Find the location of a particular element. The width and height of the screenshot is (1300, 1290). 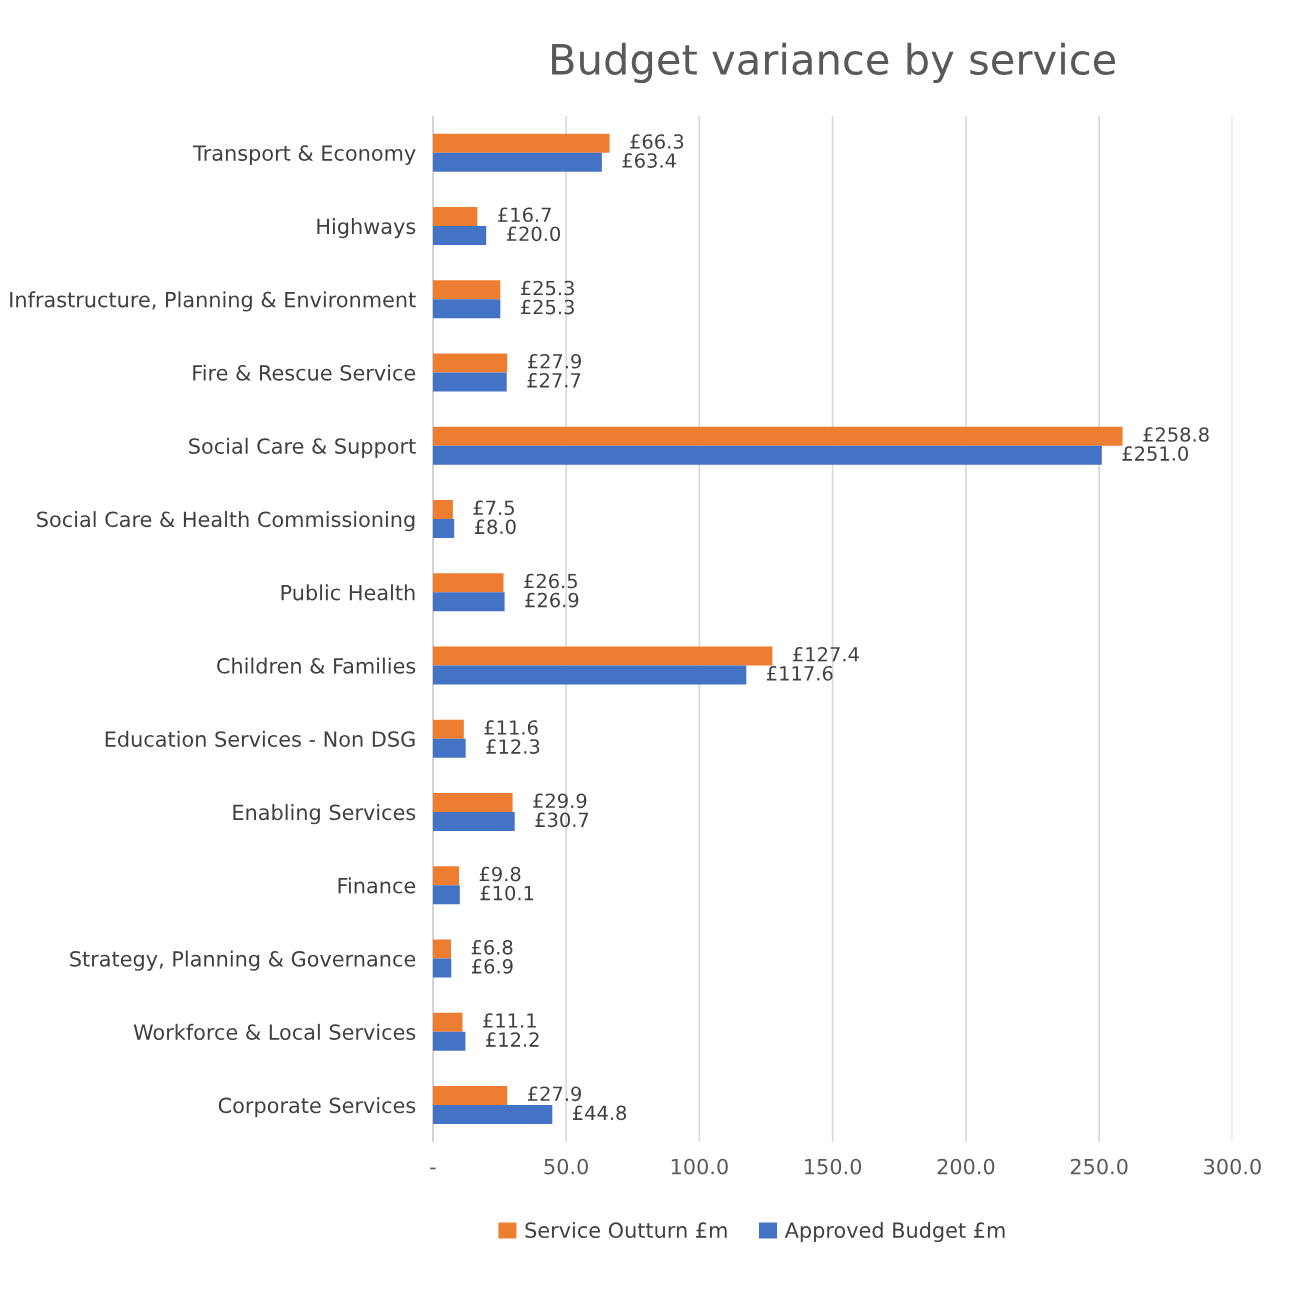

x-tick-label: 250.0 is located at coordinates (1099, 1166).